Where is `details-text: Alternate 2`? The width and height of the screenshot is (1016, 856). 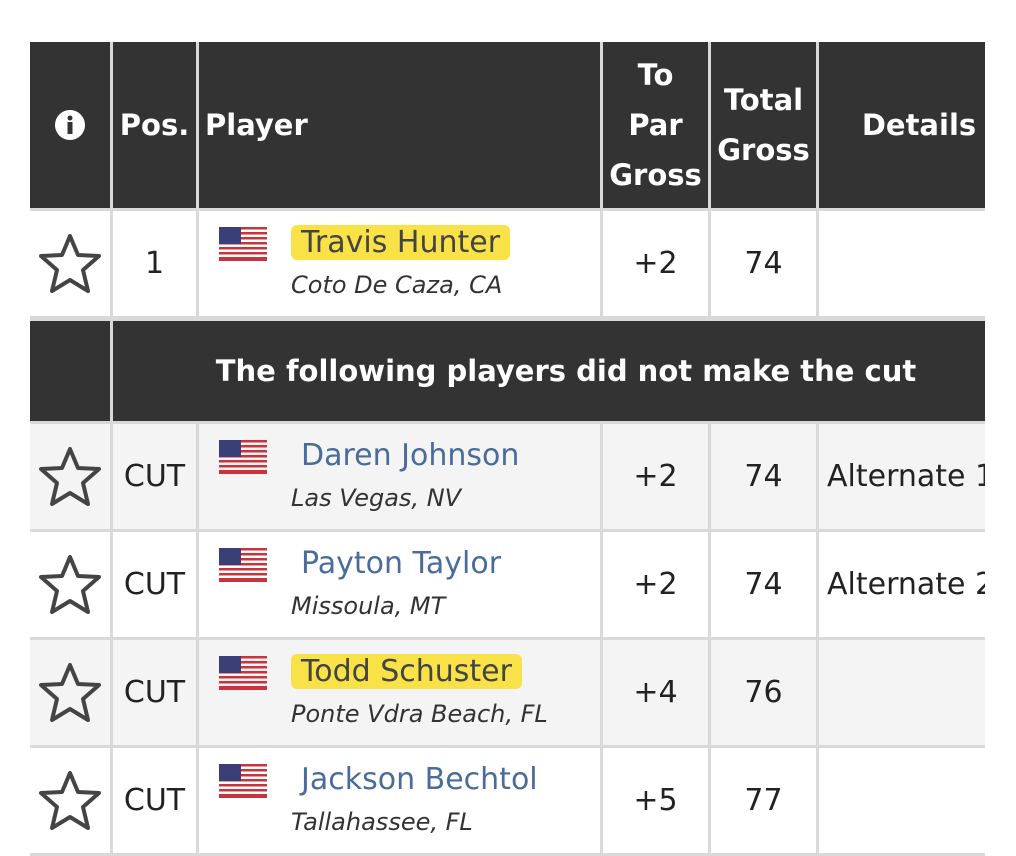 details-text: Alternate 2 is located at coordinates (906, 584).